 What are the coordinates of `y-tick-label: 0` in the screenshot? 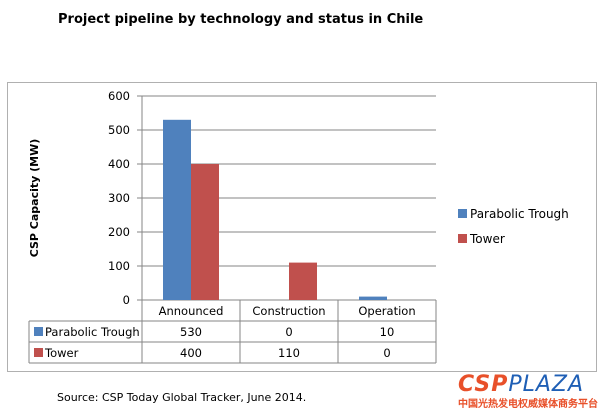 It's located at (126, 300).